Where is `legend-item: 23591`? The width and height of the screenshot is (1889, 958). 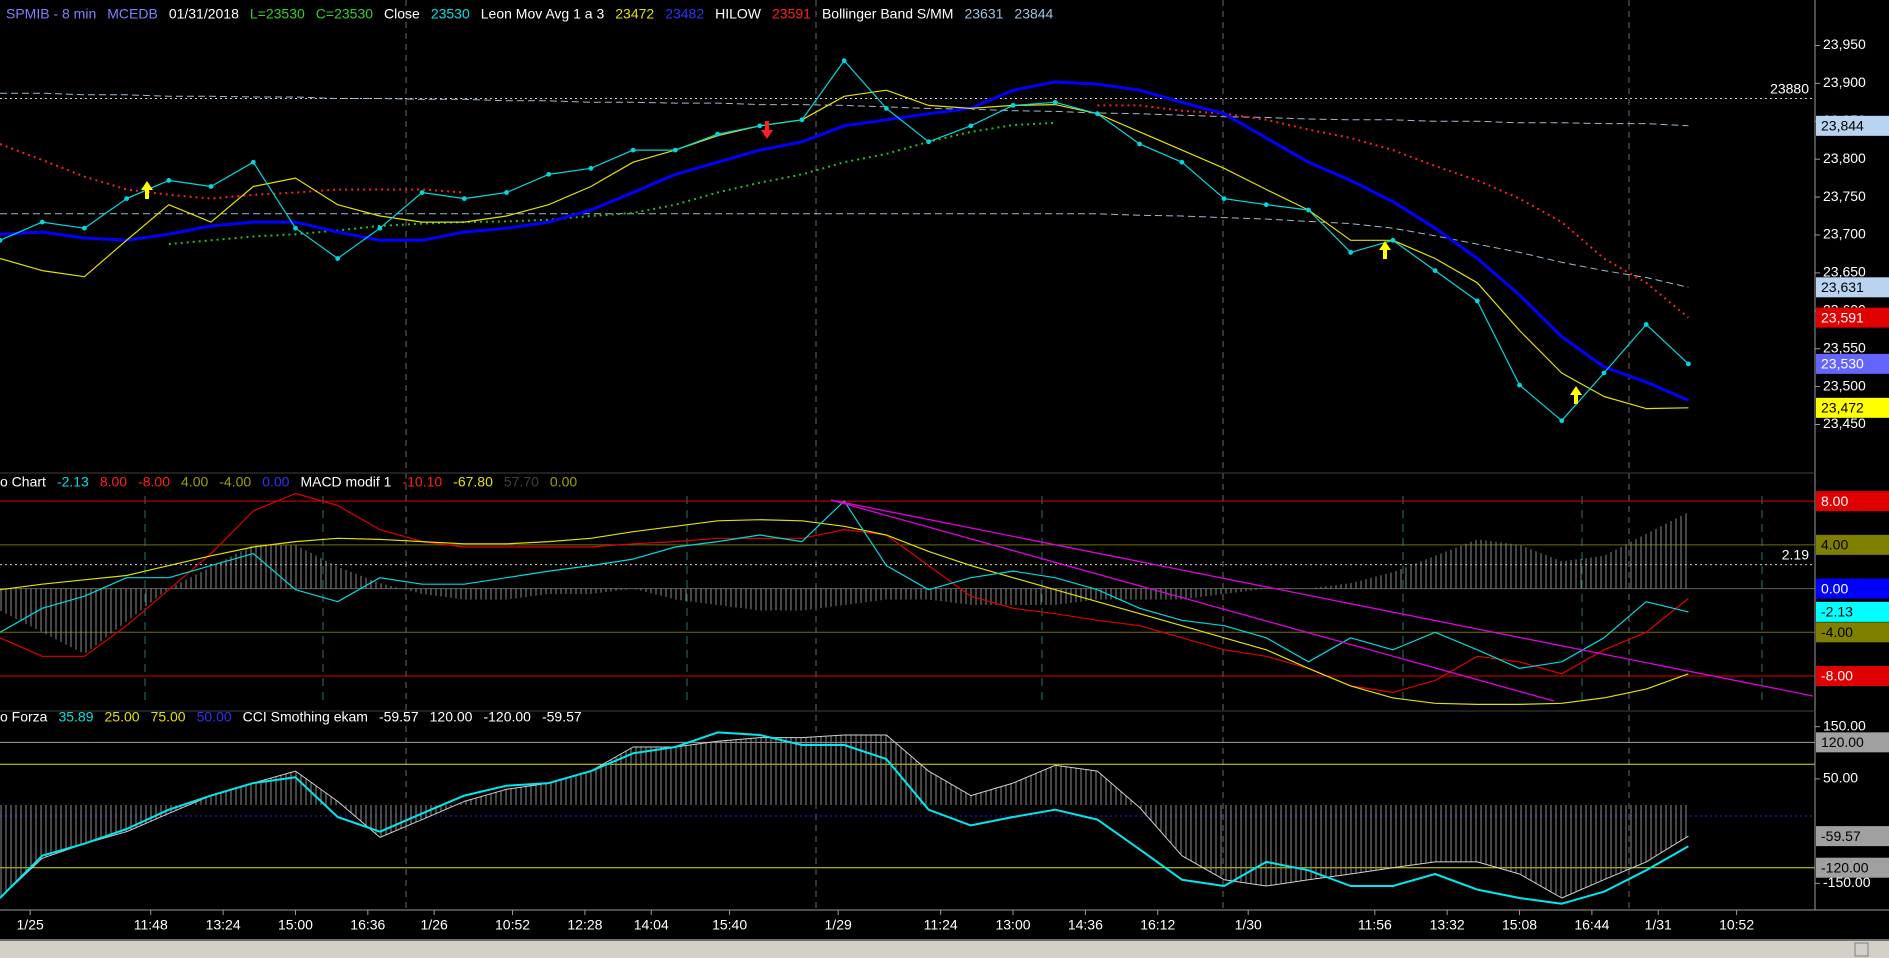
legend-item: 23591 is located at coordinates (791, 14).